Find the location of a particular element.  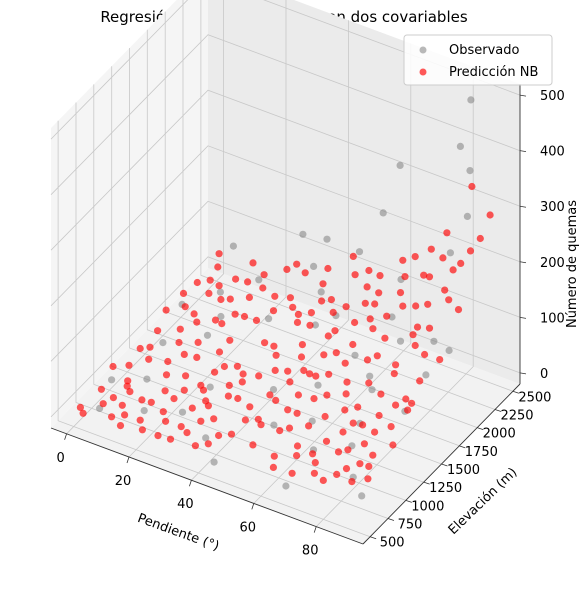

y-tick-label: 1500 is located at coordinates (463, 470).